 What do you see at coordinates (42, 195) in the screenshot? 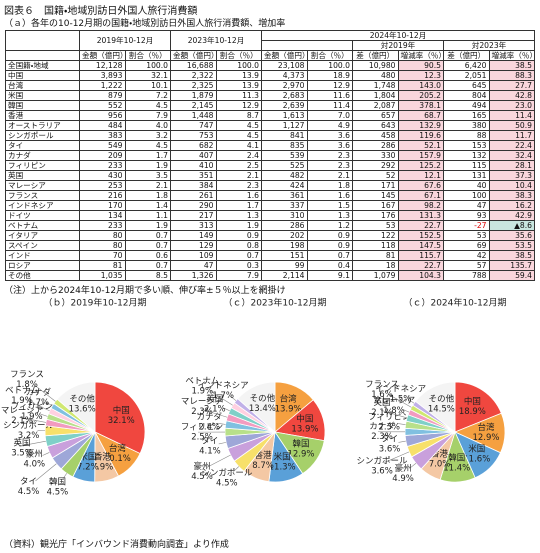
I see `row-label: フランス` at bounding box center [42, 195].